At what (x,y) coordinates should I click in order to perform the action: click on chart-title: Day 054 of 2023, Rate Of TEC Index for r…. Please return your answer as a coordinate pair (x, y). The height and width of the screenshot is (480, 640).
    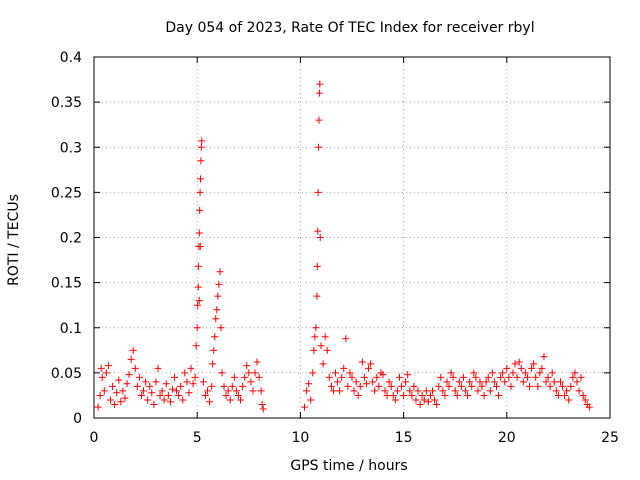
    Looking at the image, I should click on (349, 28).